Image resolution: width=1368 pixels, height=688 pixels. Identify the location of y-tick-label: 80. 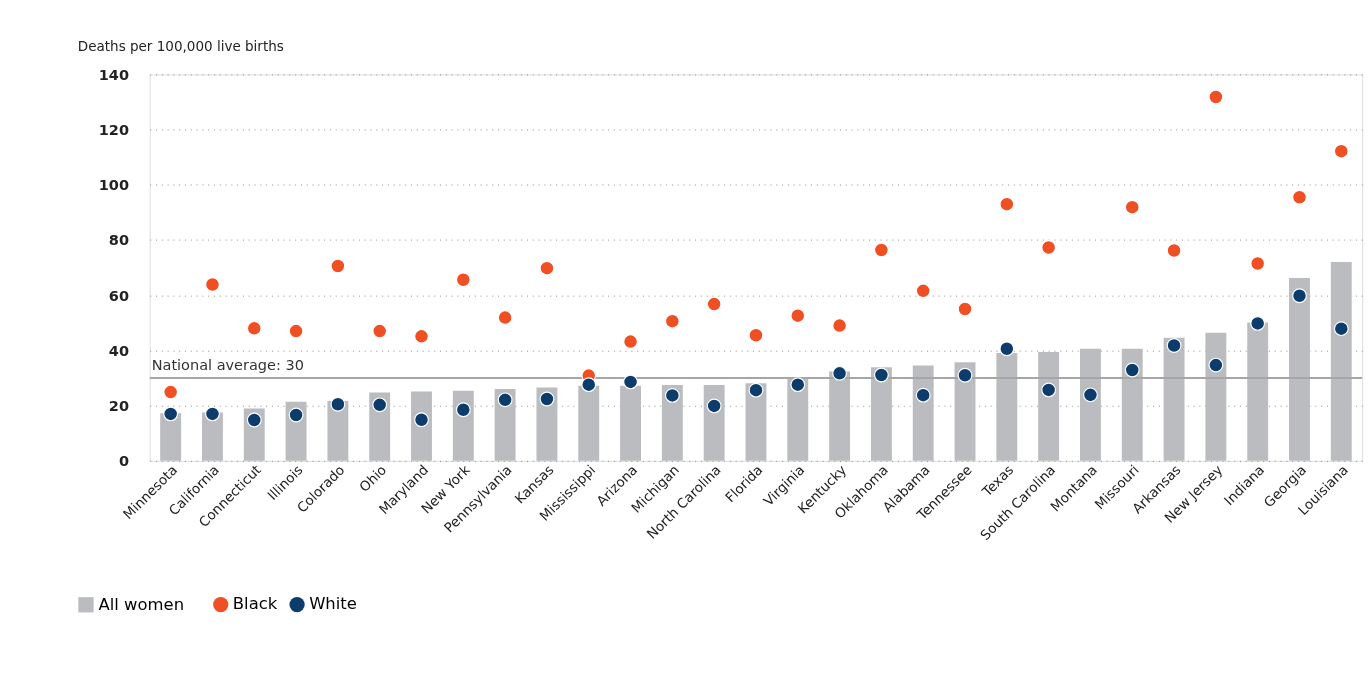
(118, 240).